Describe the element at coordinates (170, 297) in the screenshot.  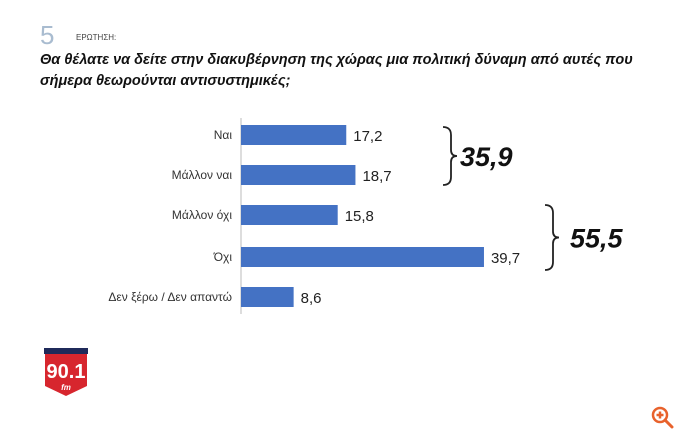
I see `category-label: Δεν ξέρω / Δεν απαντώ` at that location.